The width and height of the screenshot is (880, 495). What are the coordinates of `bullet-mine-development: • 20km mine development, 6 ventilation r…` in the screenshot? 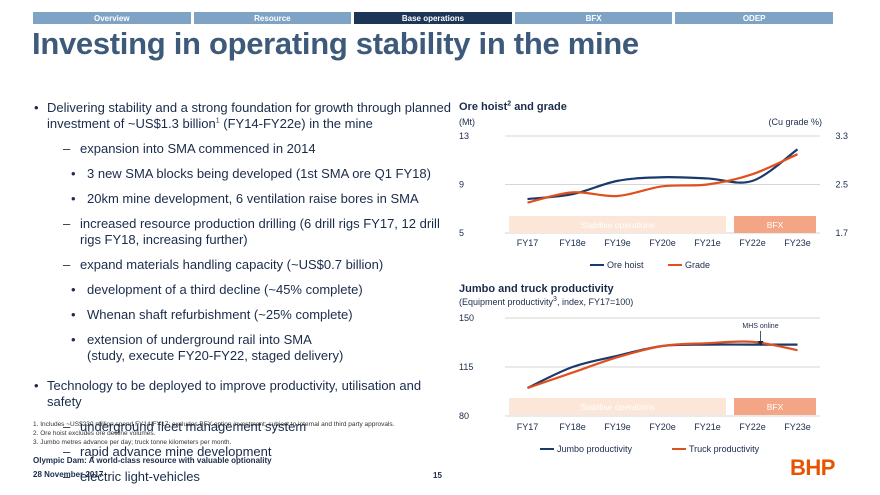 It's located at (243, 199).